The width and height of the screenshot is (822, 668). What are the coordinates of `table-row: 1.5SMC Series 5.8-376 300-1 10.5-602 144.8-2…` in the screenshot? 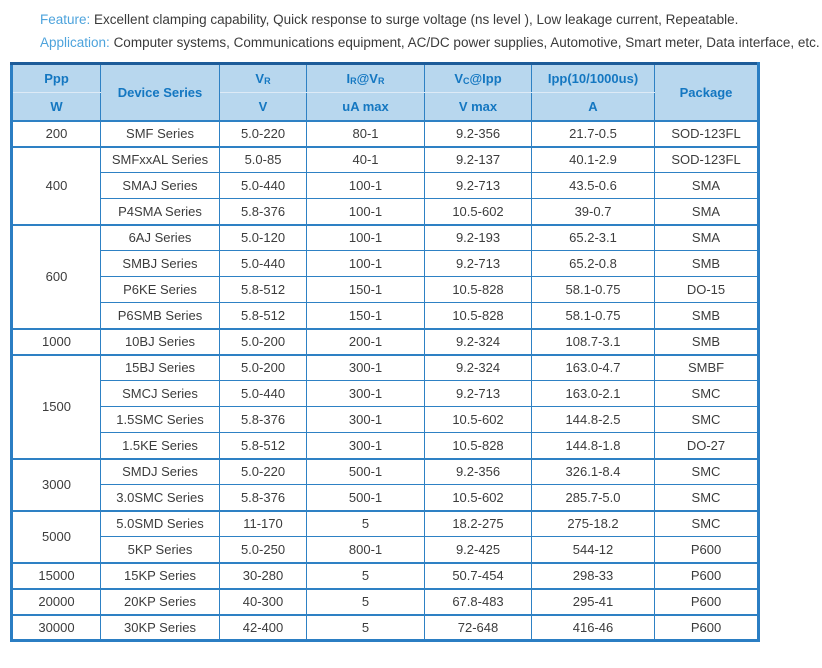 It's located at (385, 419).